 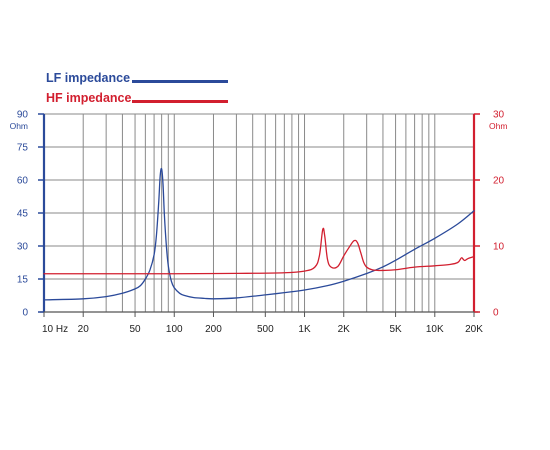 What do you see at coordinates (304, 329) in the screenshot?
I see `x-tick-label: 1K` at bounding box center [304, 329].